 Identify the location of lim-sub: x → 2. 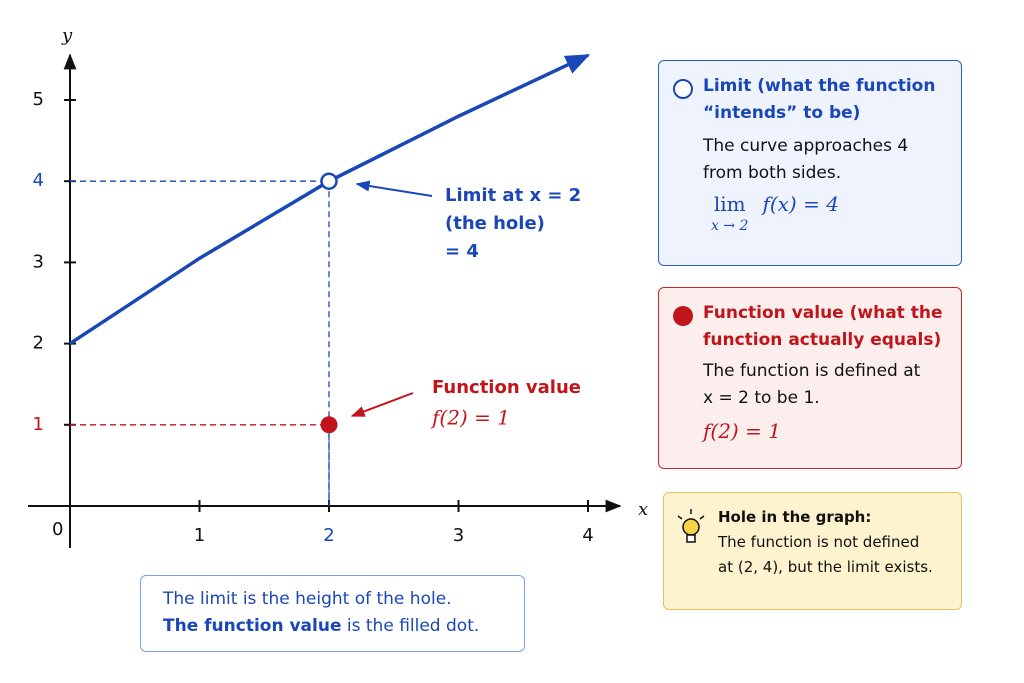
(730, 226).